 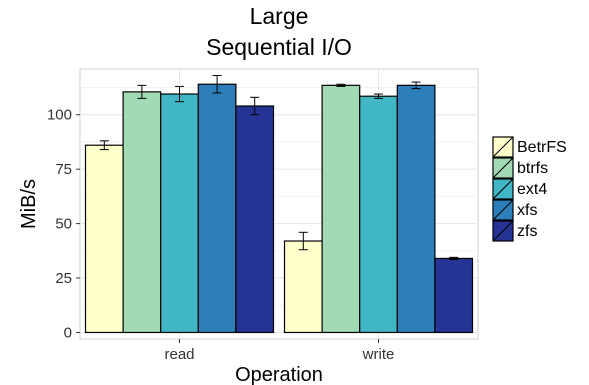 I want to click on y-tick-label: 100, so click(x=59, y=115).